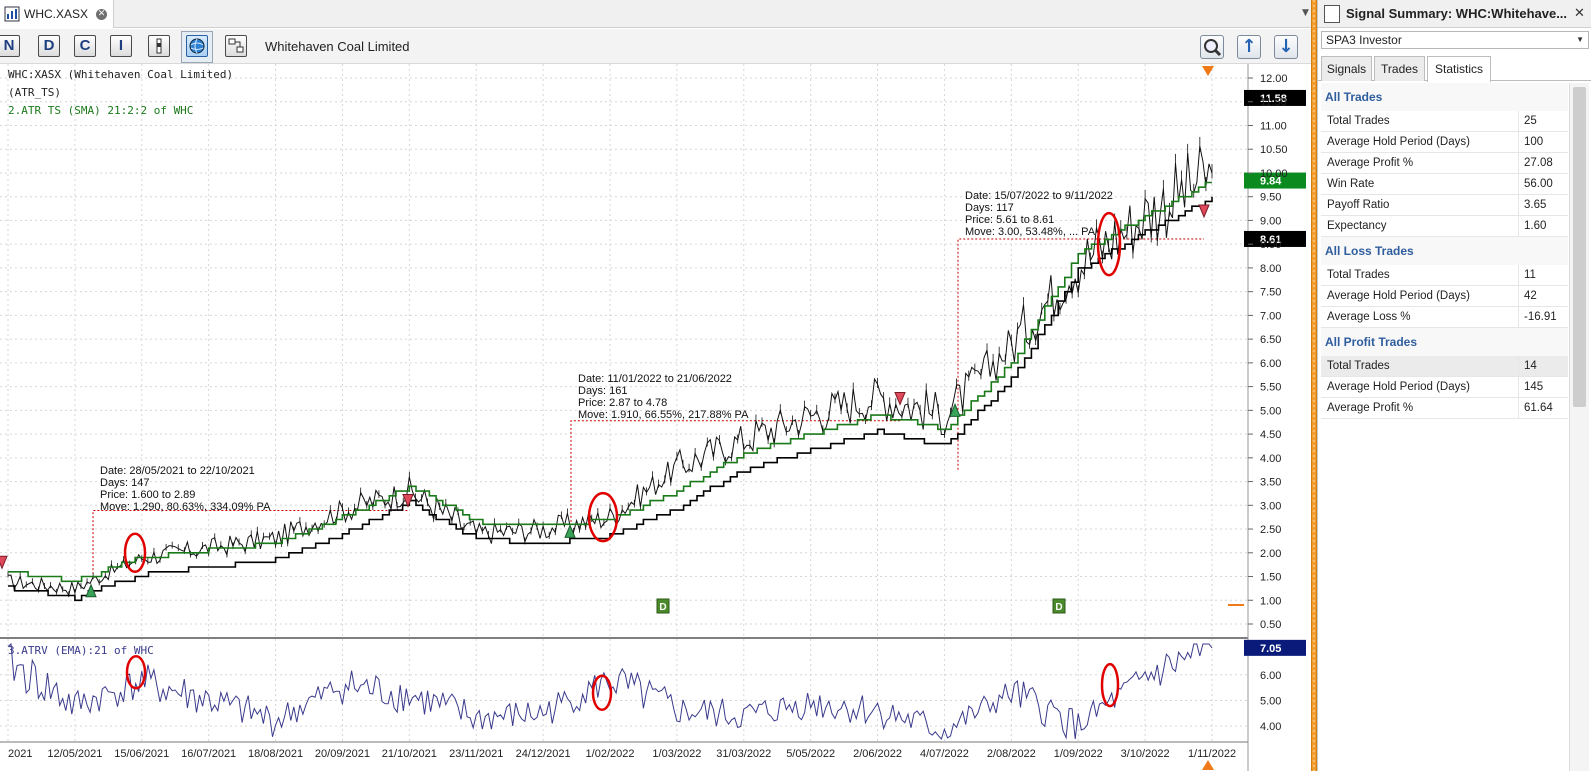  What do you see at coordinates (1270, 676) in the screenshot?
I see `lower-axis-label: 6.00` at bounding box center [1270, 676].